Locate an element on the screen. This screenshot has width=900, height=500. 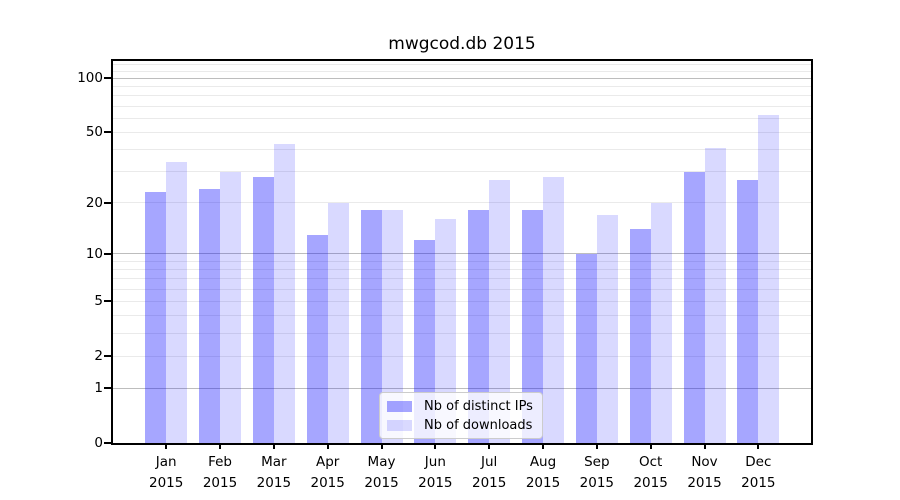
y-tick-label-1: 1 is located at coordinates (98, 388).